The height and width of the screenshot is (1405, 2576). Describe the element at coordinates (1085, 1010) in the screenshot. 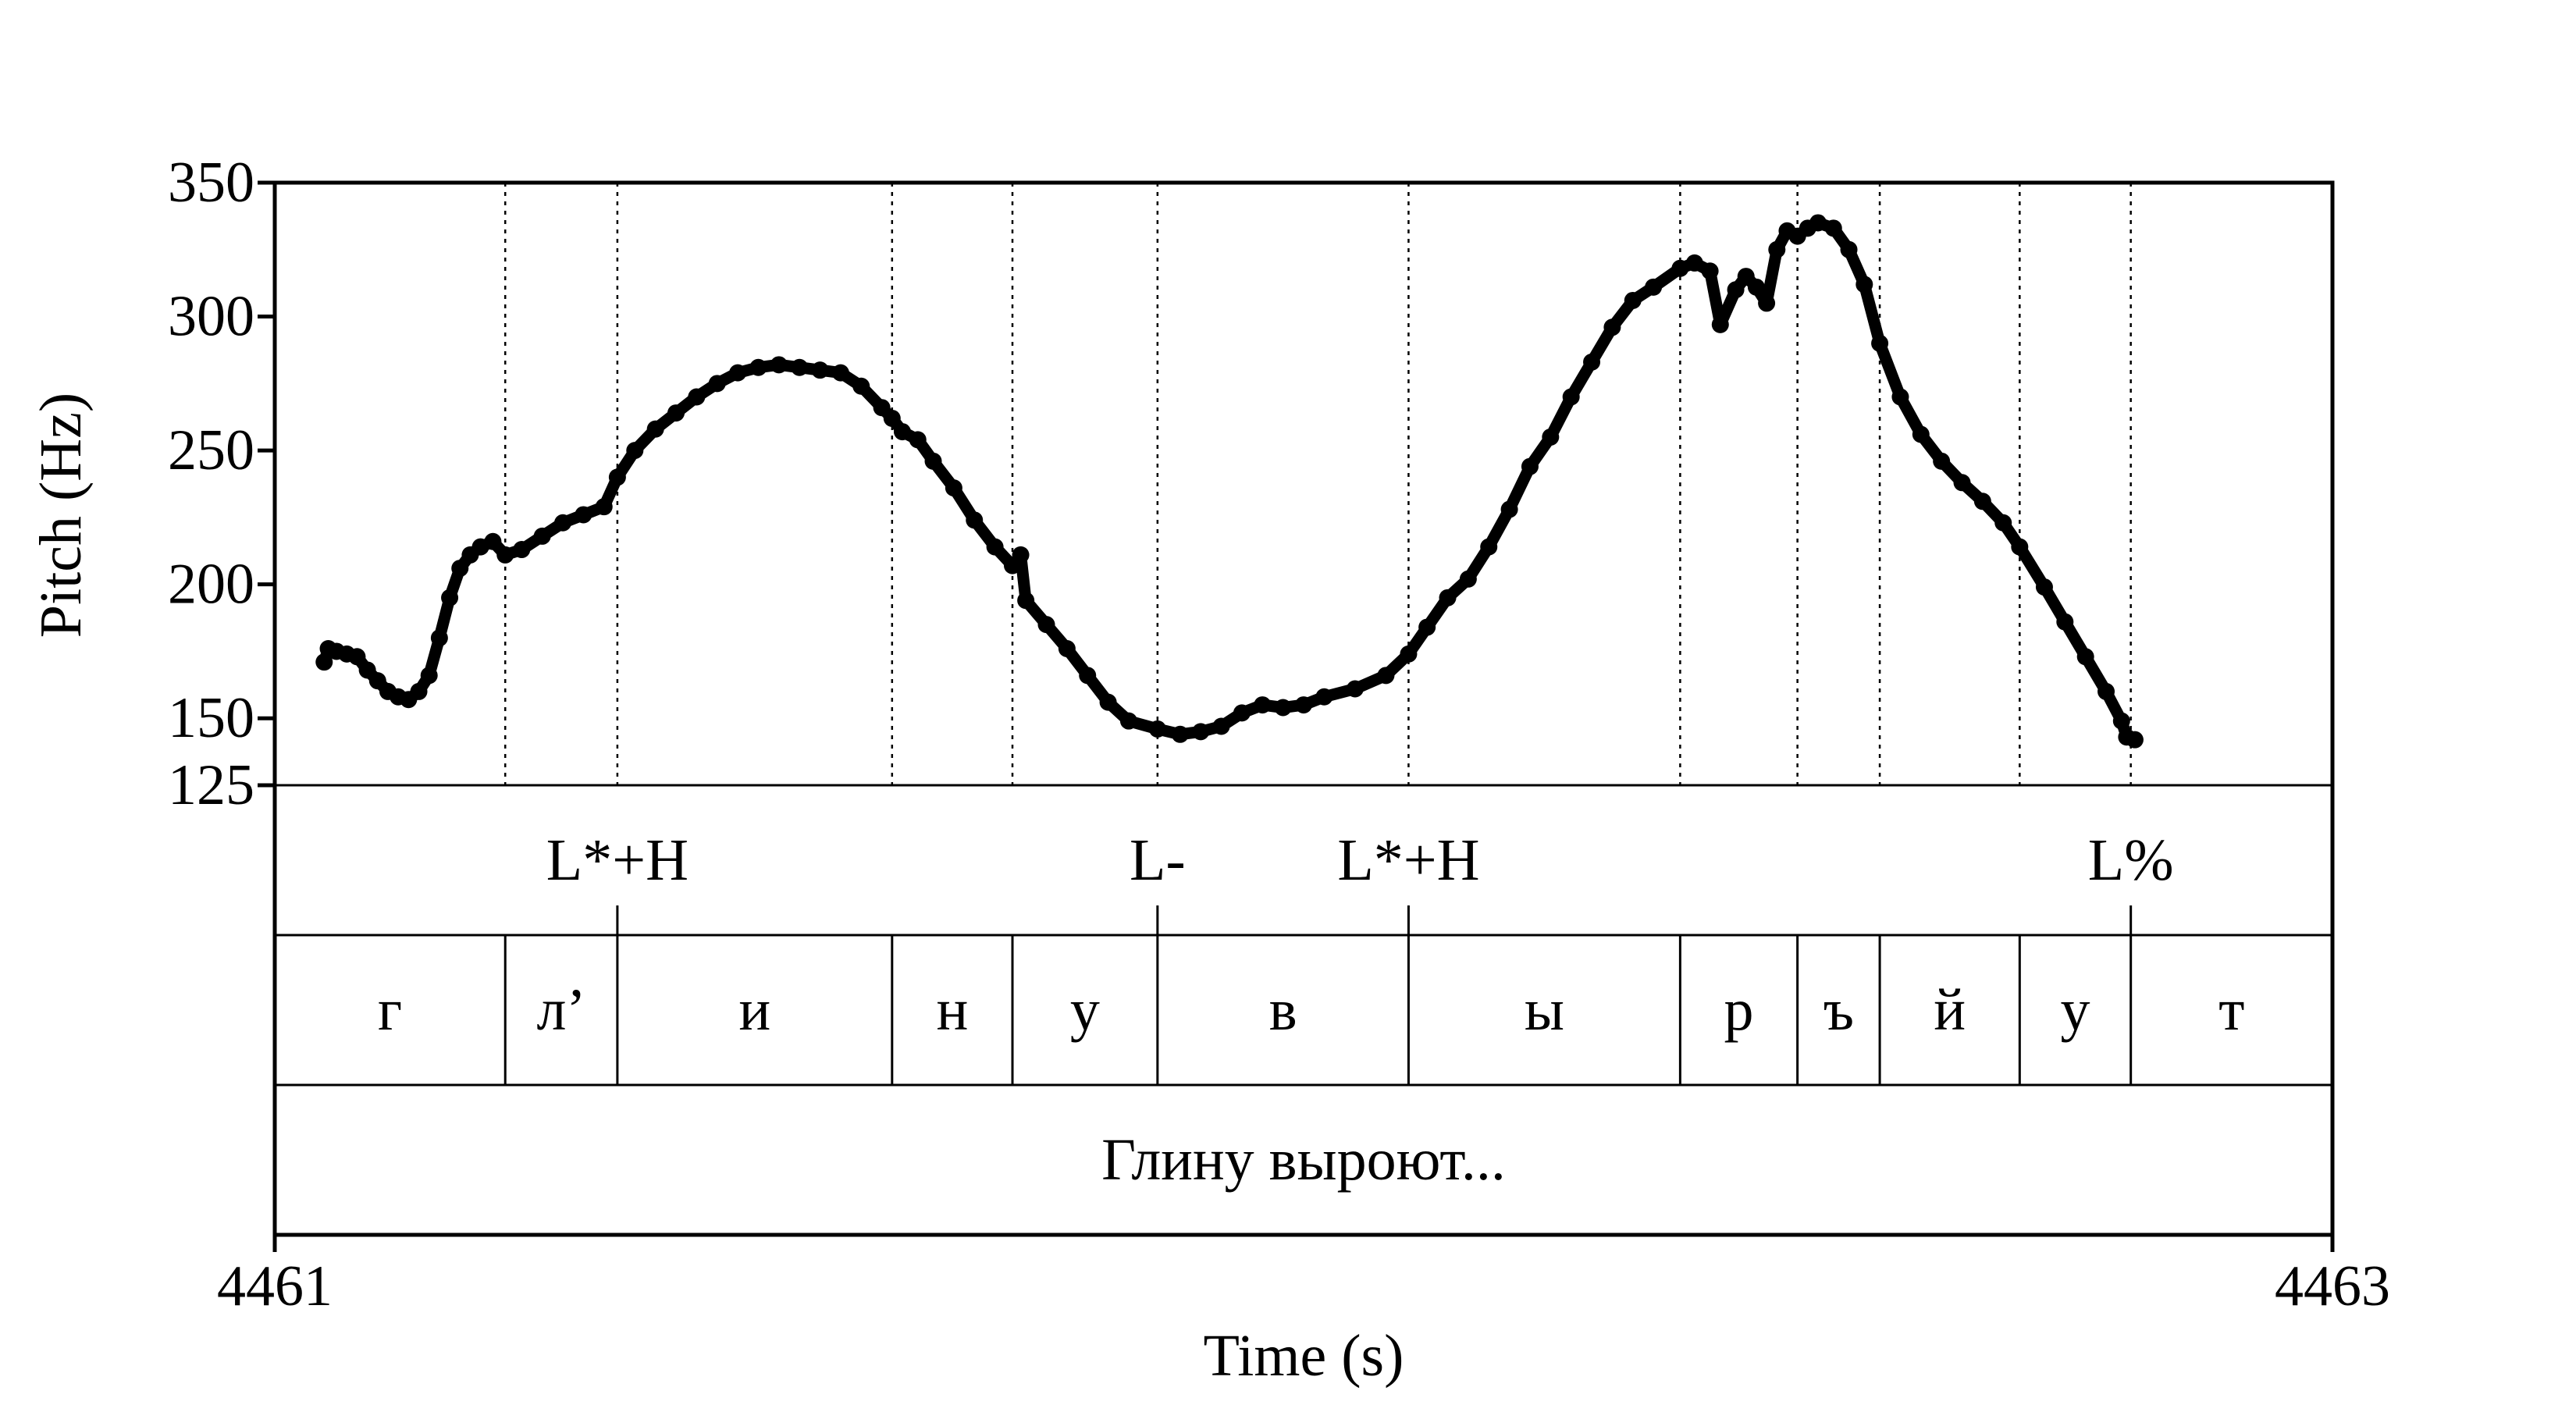

I see `segment-label-4: у` at that location.